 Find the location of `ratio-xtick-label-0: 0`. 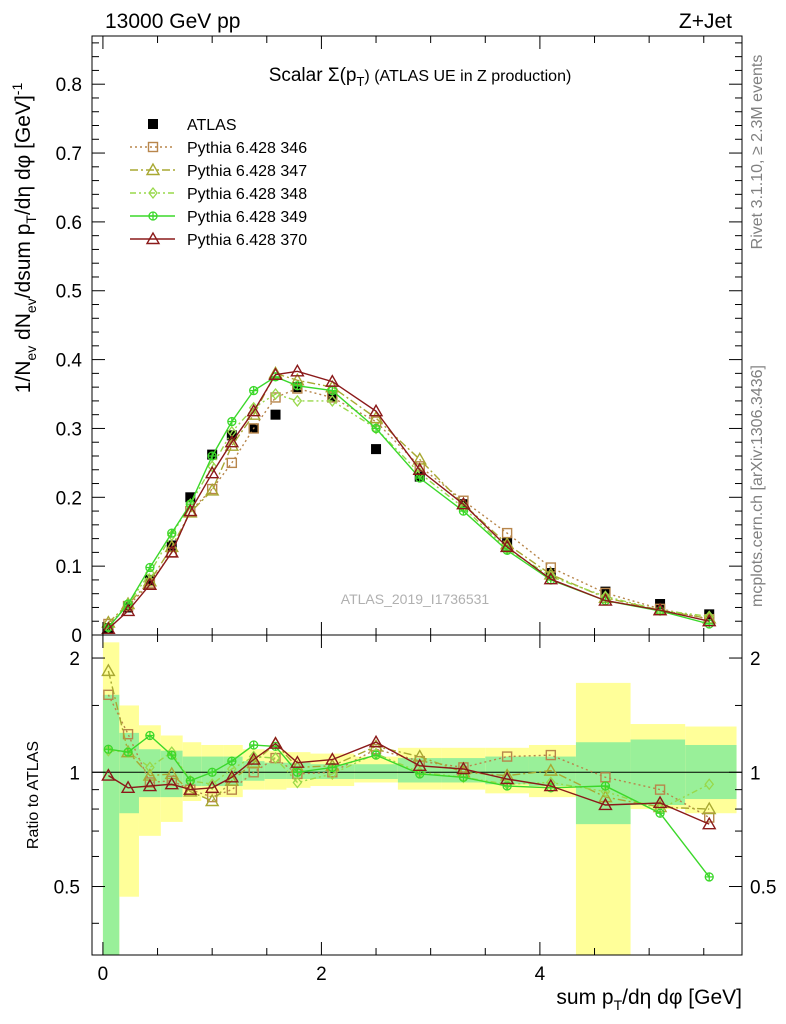

ratio-xtick-label-0: 0 is located at coordinates (103, 974).